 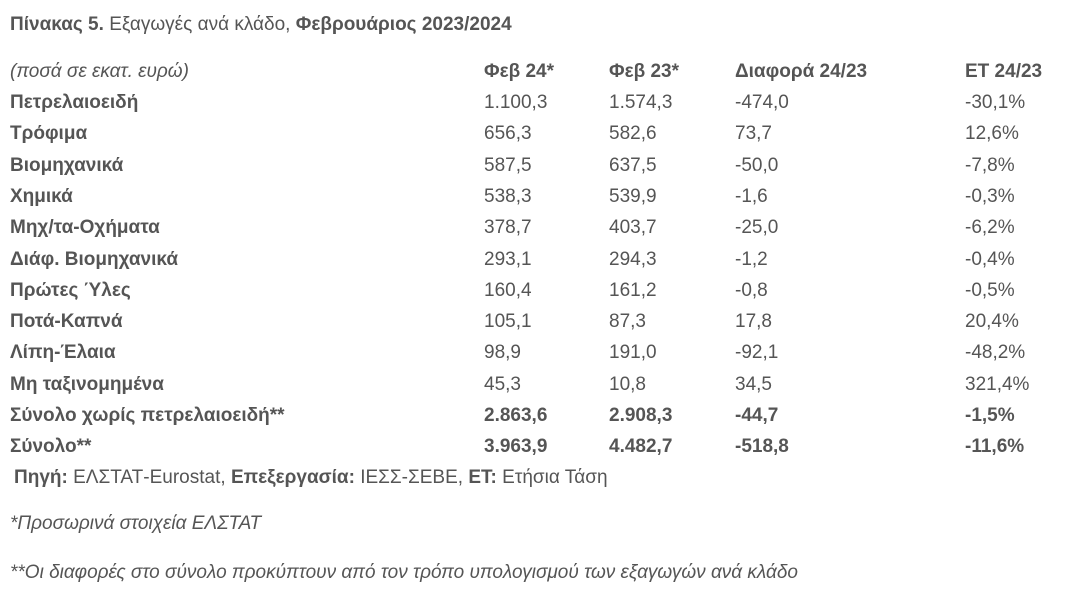 I want to click on cell: 637,5, so click(x=633, y=165).